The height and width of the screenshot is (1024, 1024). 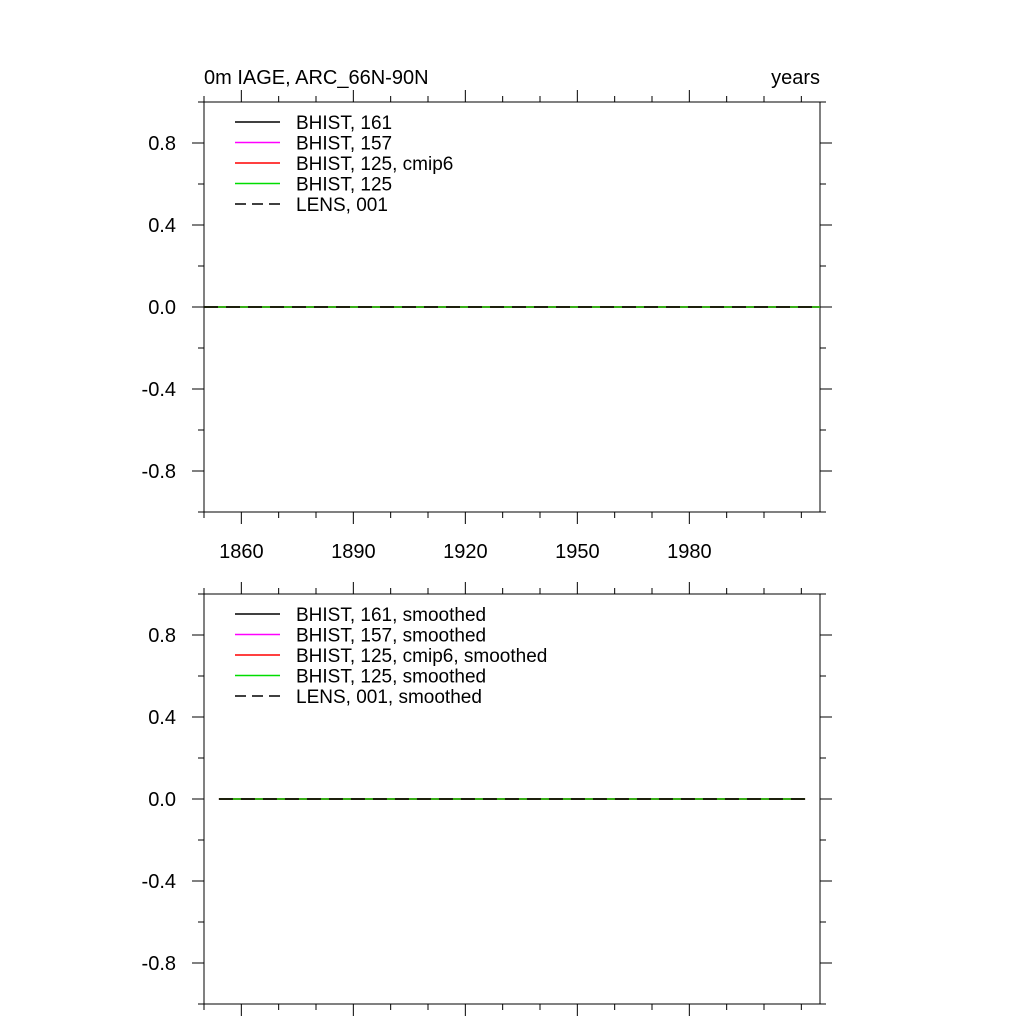 What do you see at coordinates (391, 615) in the screenshot?
I see `legend-label: BHIST, 161, smoothed` at bounding box center [391, 615].